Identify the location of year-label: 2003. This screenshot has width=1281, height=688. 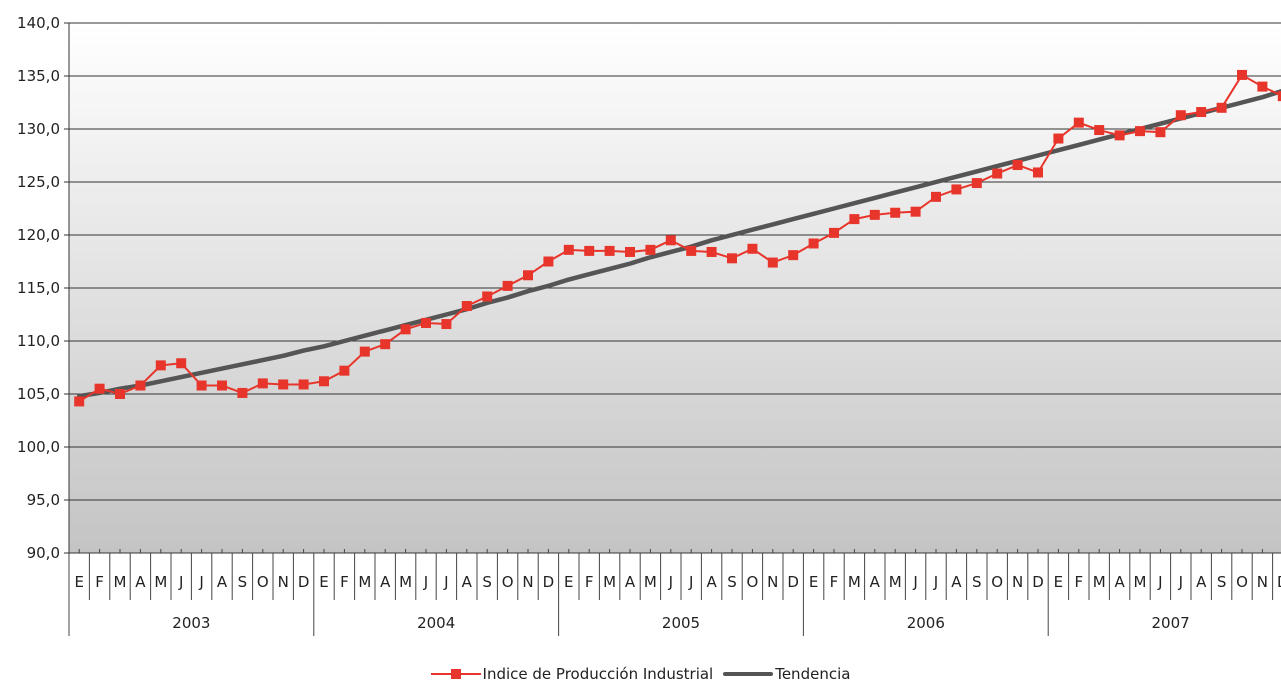
(191, 623).